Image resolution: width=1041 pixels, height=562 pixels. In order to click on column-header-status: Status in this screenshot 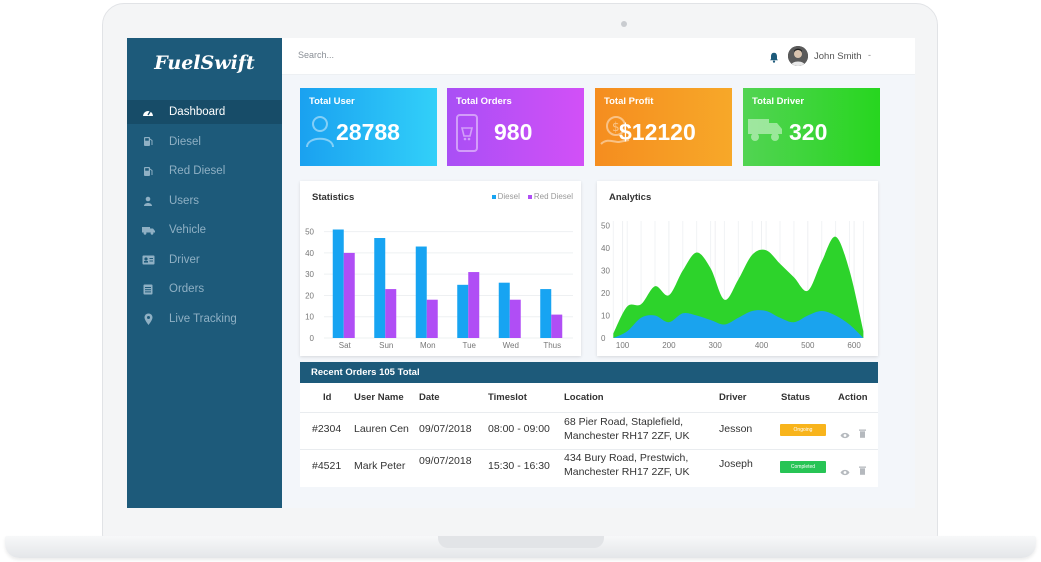, I will do `click(796, 397)`.